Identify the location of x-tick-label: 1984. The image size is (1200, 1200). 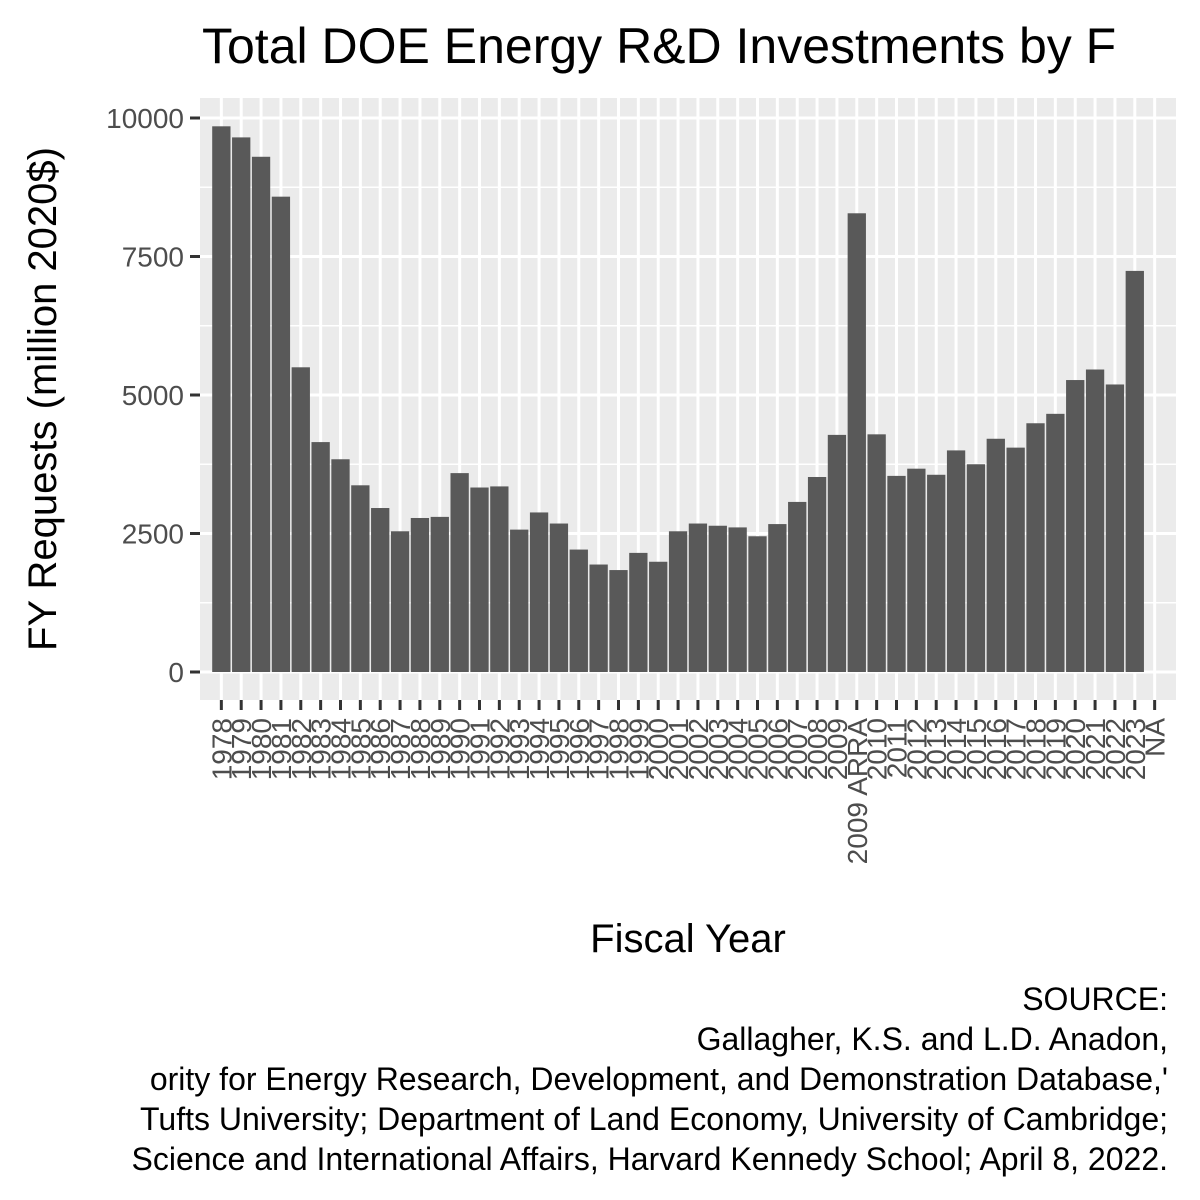
(340, 749).